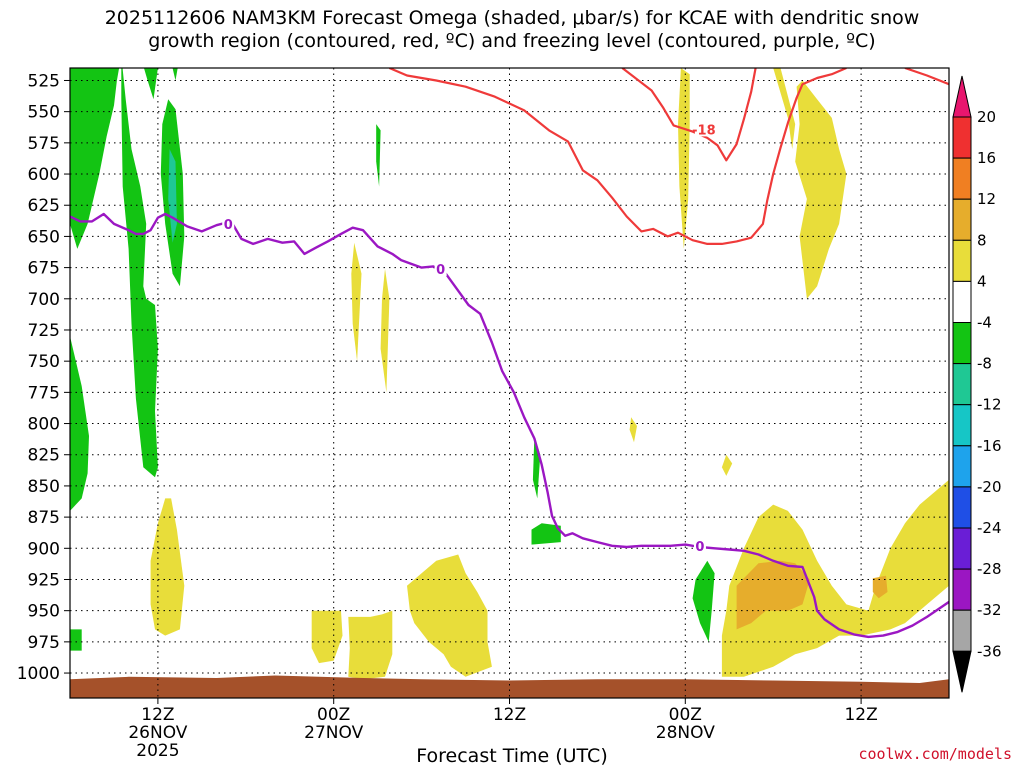 The width and height of the screenshot is (1024, 768). I want to click on colorbar-label: -16, so click(989, 446).